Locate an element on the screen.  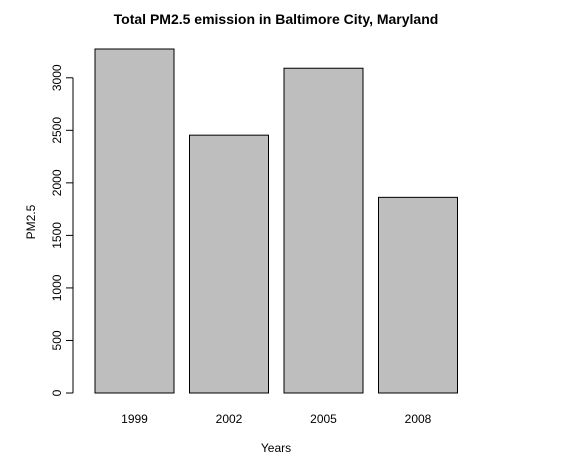
bar-2008 is located at coordinates (418, 295).